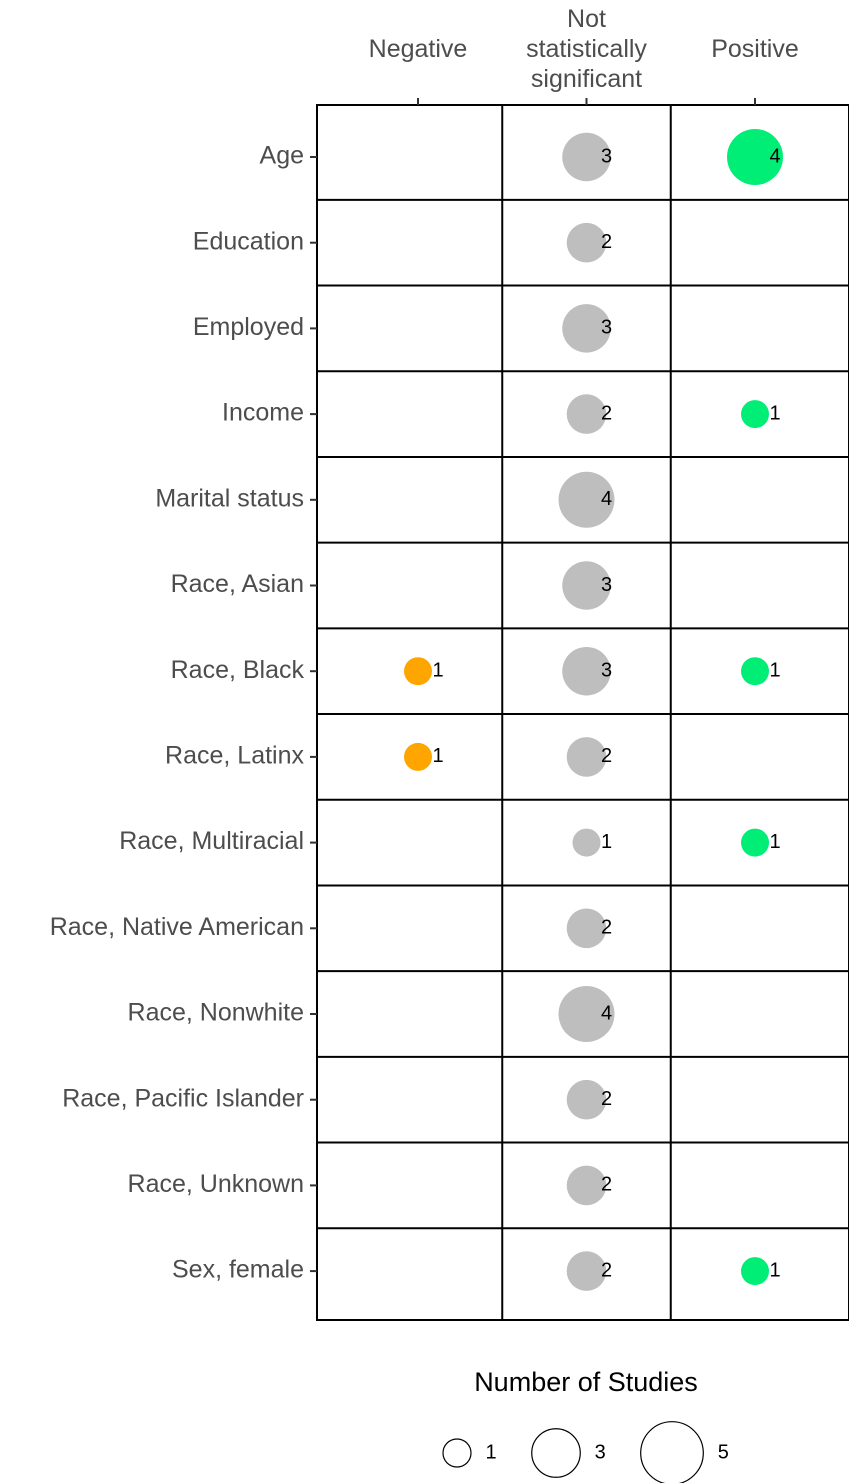  I want to click on y-tick-label: Sex, female, so click(238, 1270).